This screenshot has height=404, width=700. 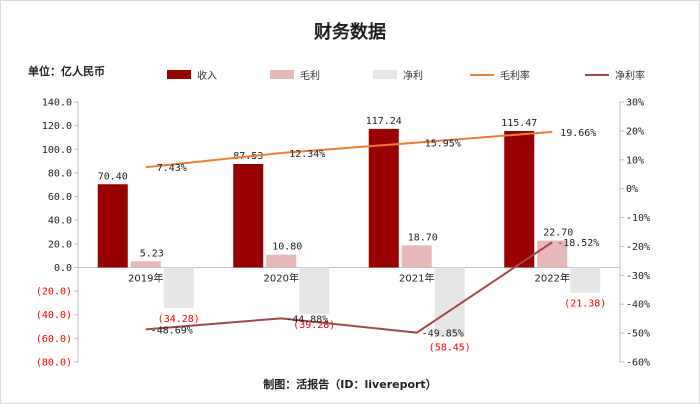 I want to click on x-tick-label: 2020年, so click(x=281, y=277).